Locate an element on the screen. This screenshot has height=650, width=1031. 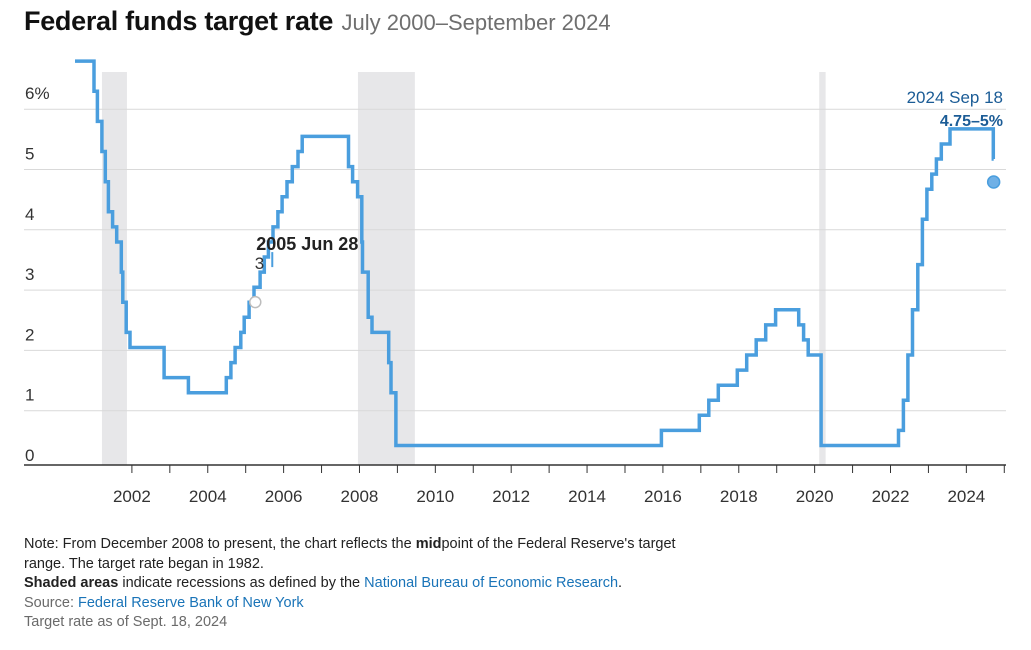
note-period: . is located at coordinates (620, 583).